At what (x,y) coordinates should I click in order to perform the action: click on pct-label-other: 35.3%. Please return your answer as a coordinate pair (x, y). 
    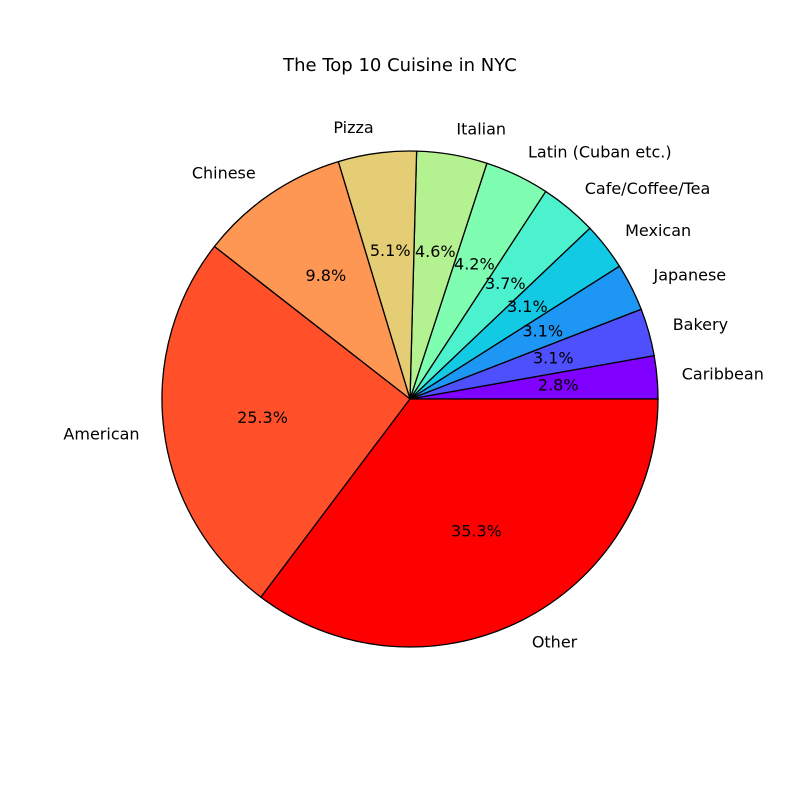
    Looking at the image, I should click on (476, 531).